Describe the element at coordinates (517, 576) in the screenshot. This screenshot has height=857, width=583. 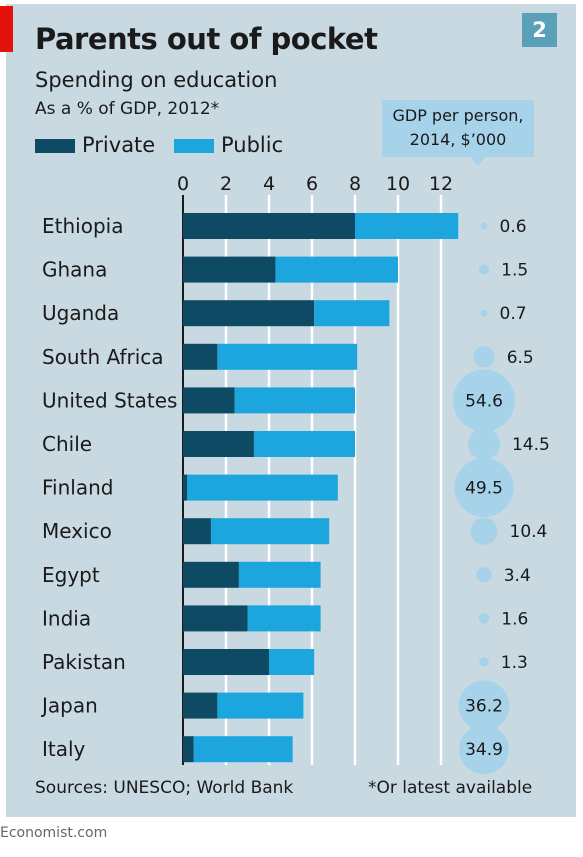
I see `gdp-value-label: 3.4` at that location.